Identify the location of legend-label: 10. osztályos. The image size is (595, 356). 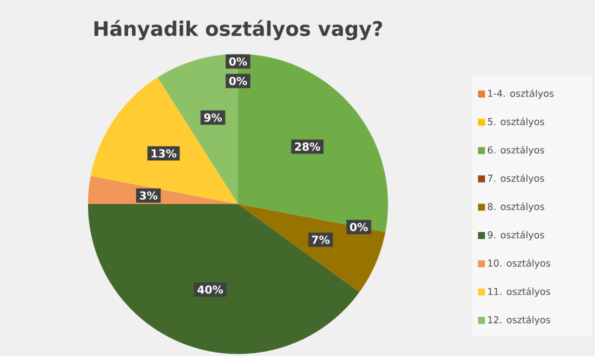
(519, 263).